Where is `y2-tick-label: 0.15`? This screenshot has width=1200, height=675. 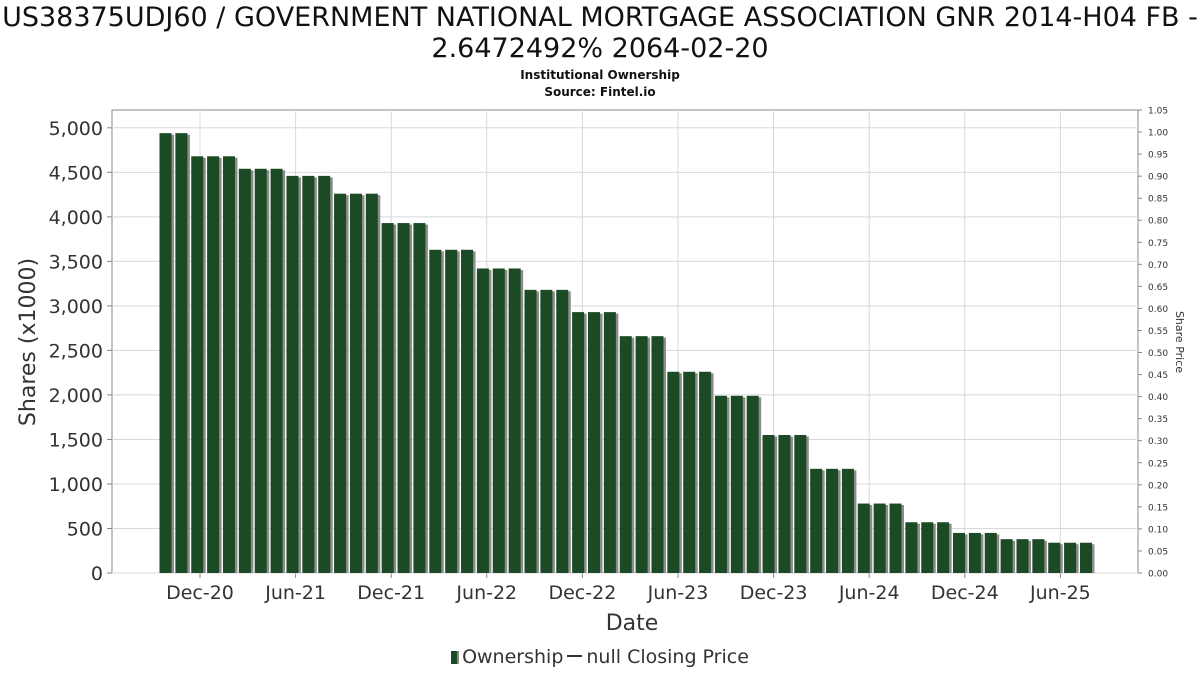 y2-tick-label: 0.15 is located at coordinates (1158, 508).